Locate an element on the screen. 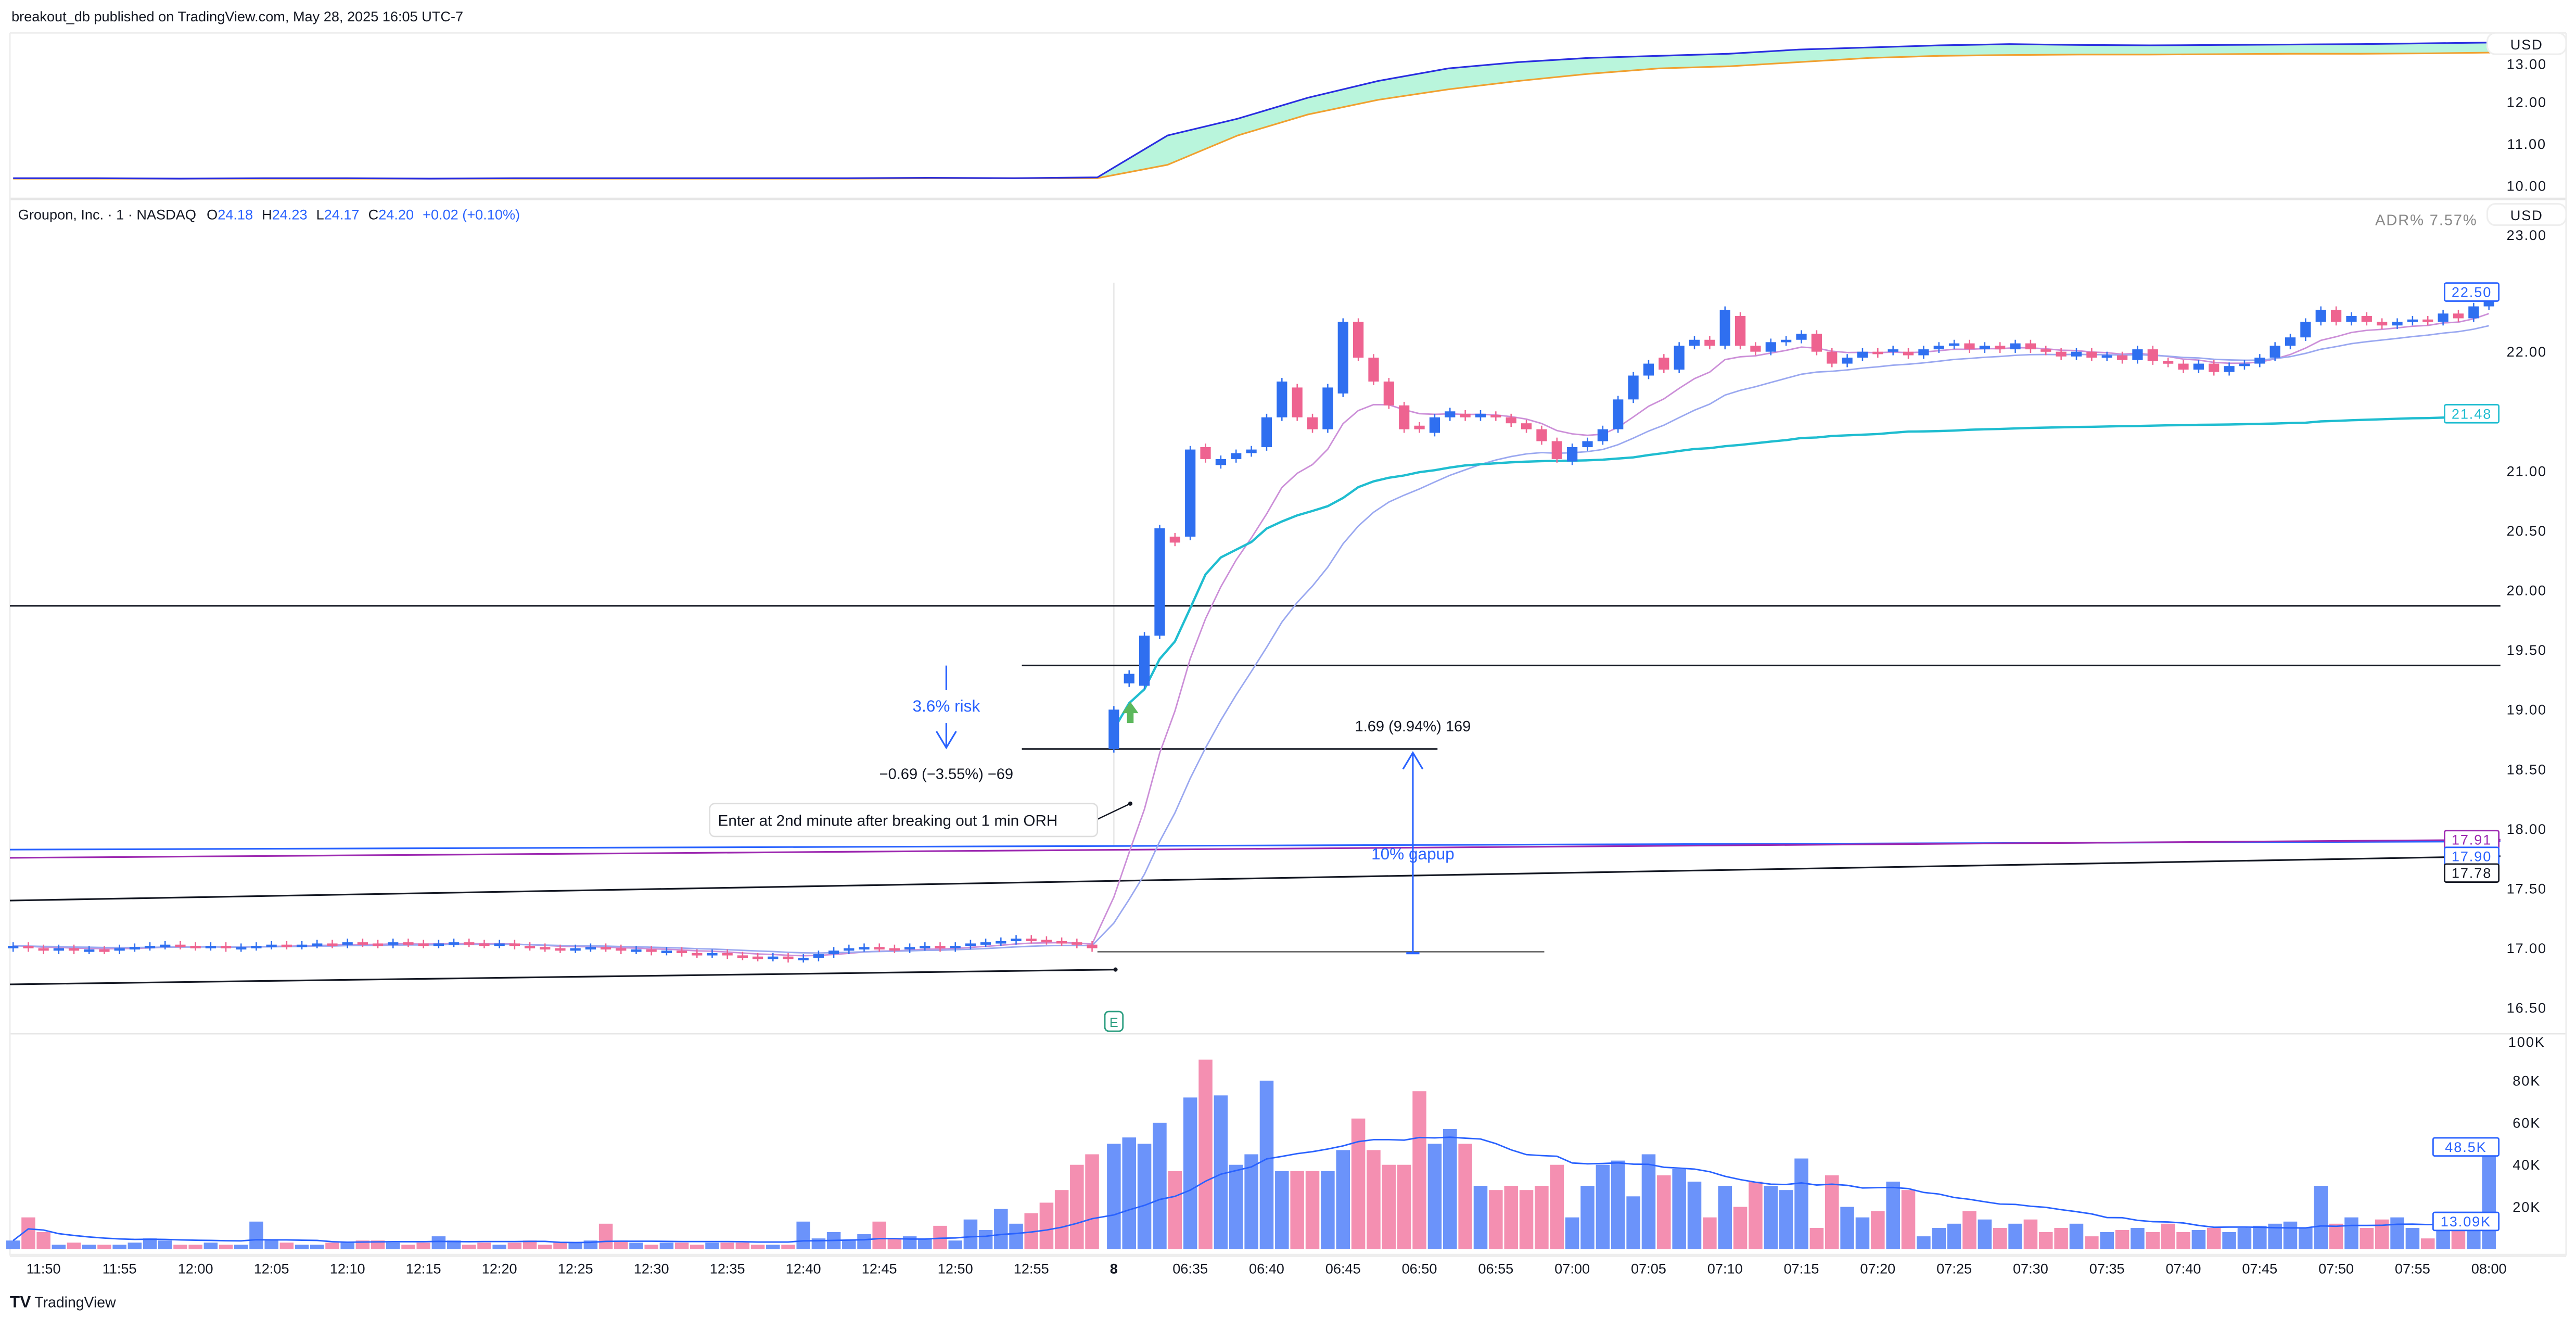 This screenshot has width=2576, height=1318. price-axis-tick: 16.50 is located at coordinates (2527, 1008).